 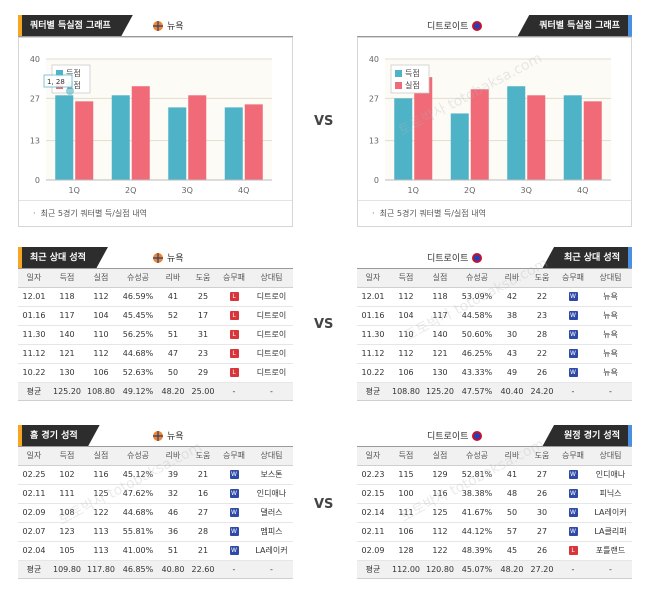 I want to click on table-cell: 11.12, so click(x=373, y=354).